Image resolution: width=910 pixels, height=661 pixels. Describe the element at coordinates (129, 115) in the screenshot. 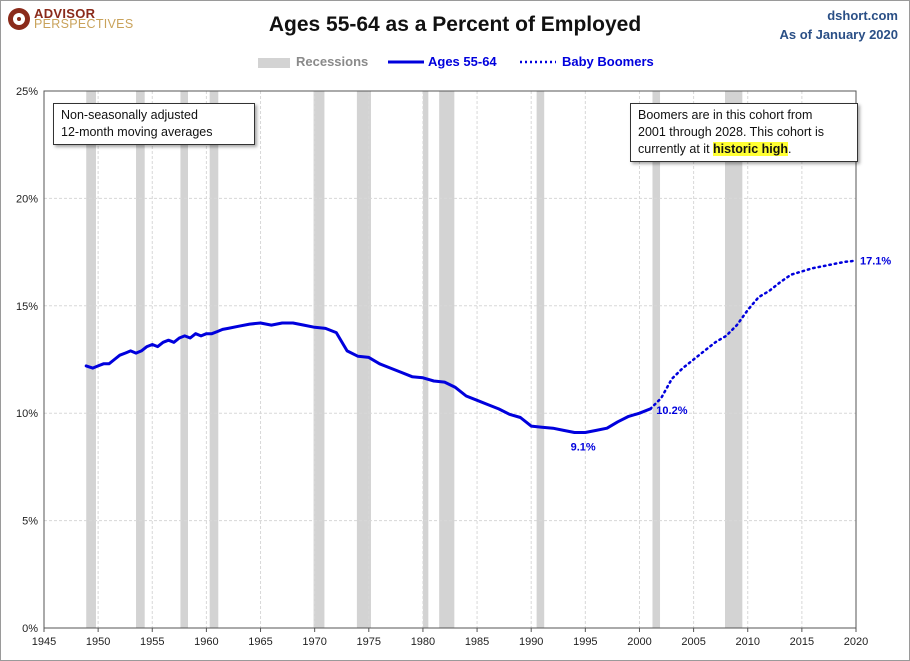

I see `annotation-left-line-1: Non-seasonally adjusted` at that location.